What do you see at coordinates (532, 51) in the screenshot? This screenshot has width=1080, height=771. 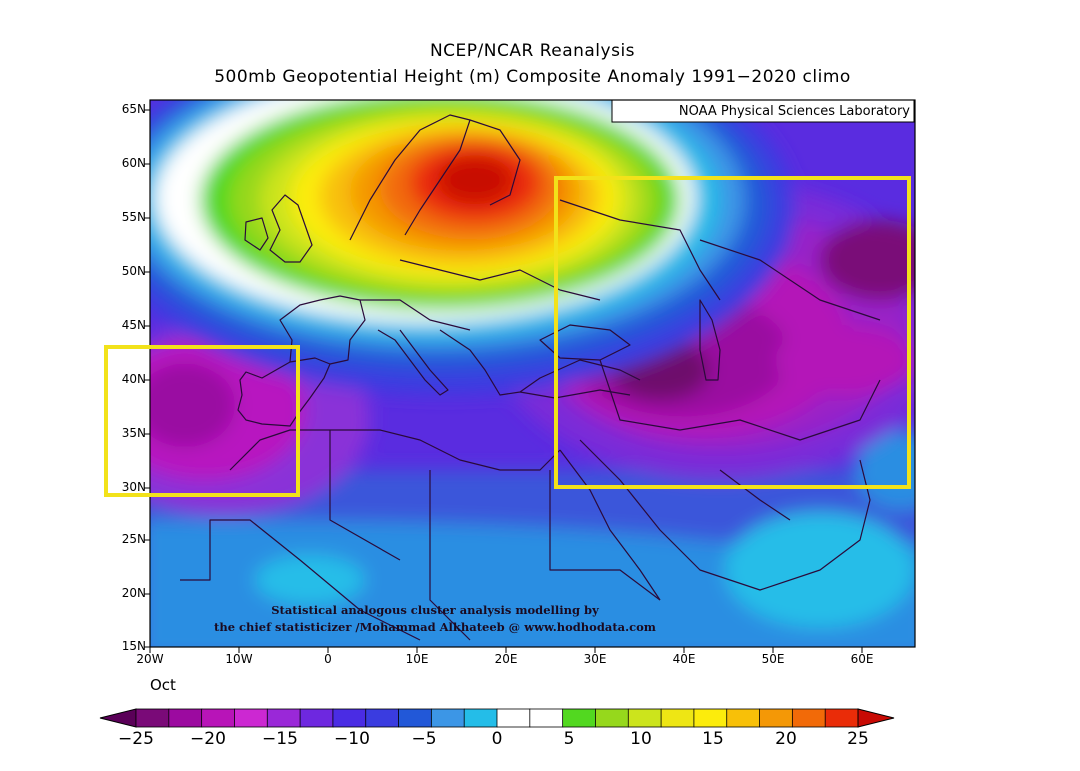 I see `chart-title: NCEP/NCAR Reanalysis` at bounding box center [532, 51].